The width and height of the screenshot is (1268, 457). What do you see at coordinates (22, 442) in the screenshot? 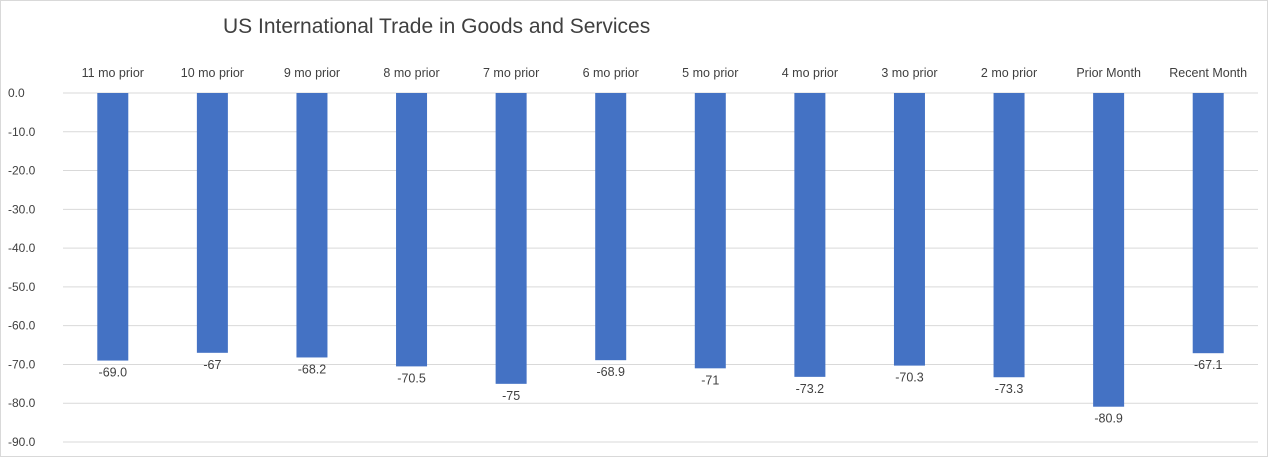
I see `y-tick-label: -90.0` at bounding box center [22, 442].